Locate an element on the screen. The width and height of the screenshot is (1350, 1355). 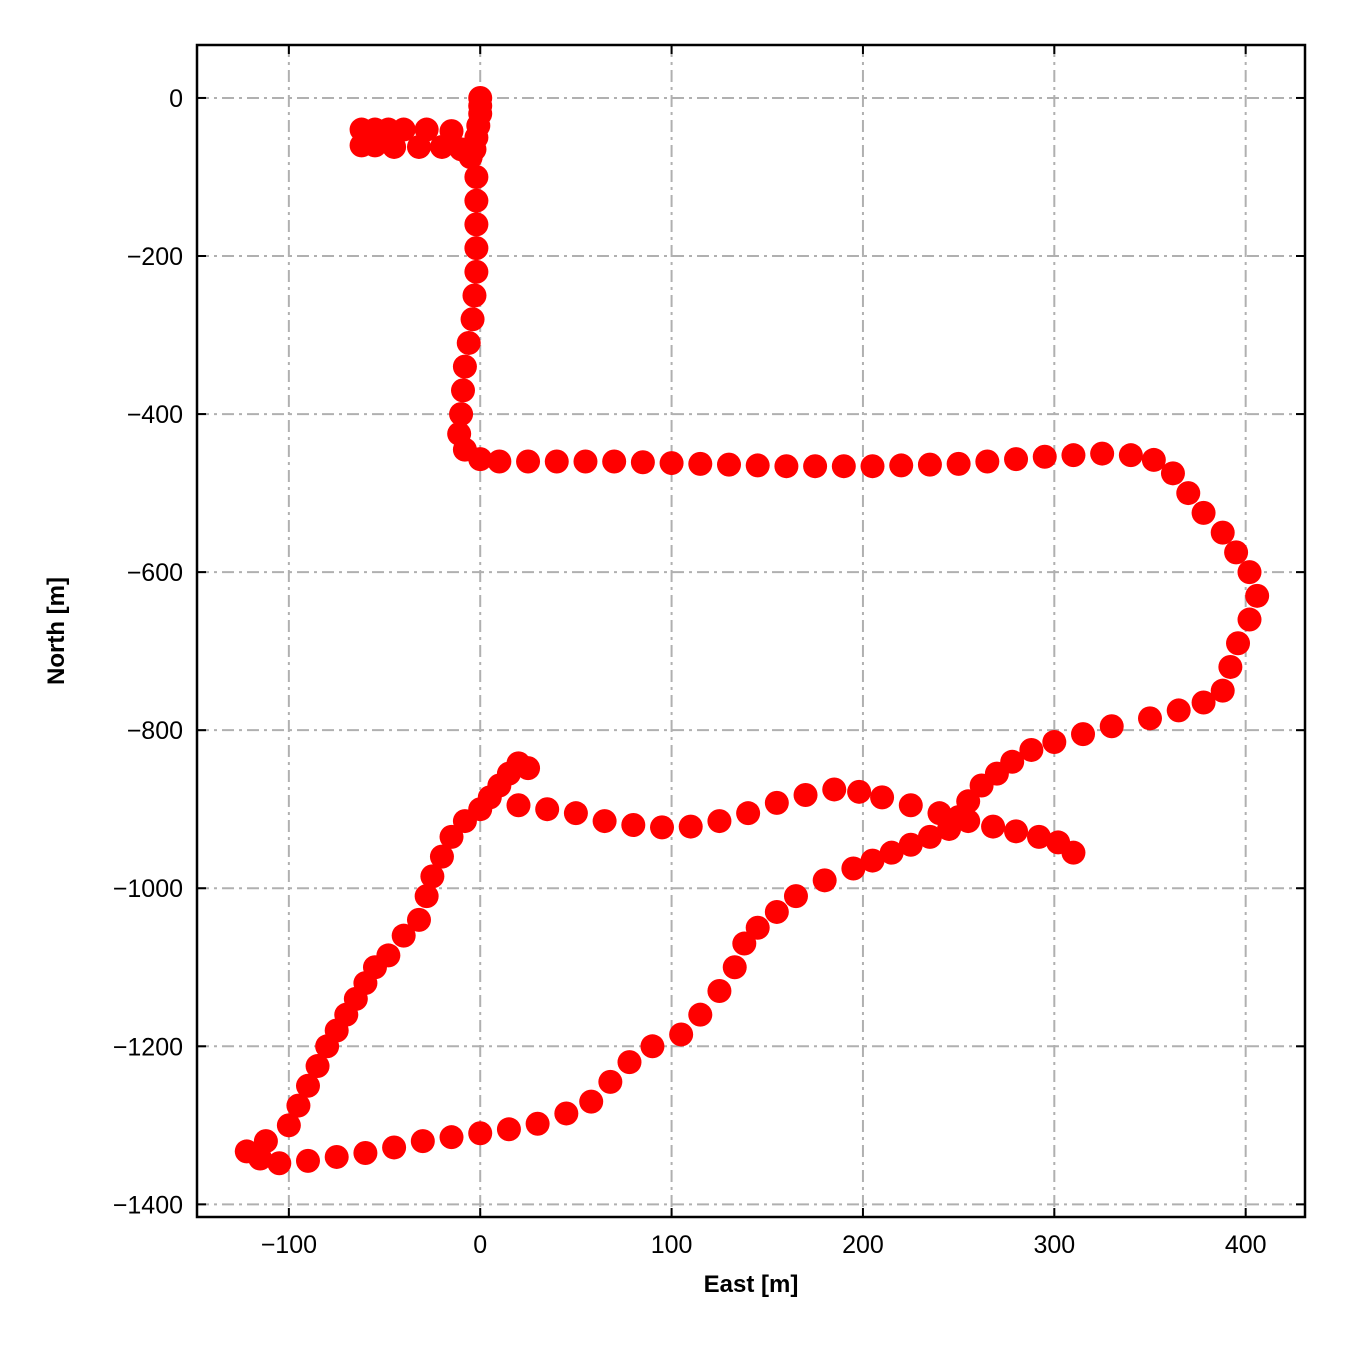
y-tick-label: −1000 is located at coordinates (148, 889).